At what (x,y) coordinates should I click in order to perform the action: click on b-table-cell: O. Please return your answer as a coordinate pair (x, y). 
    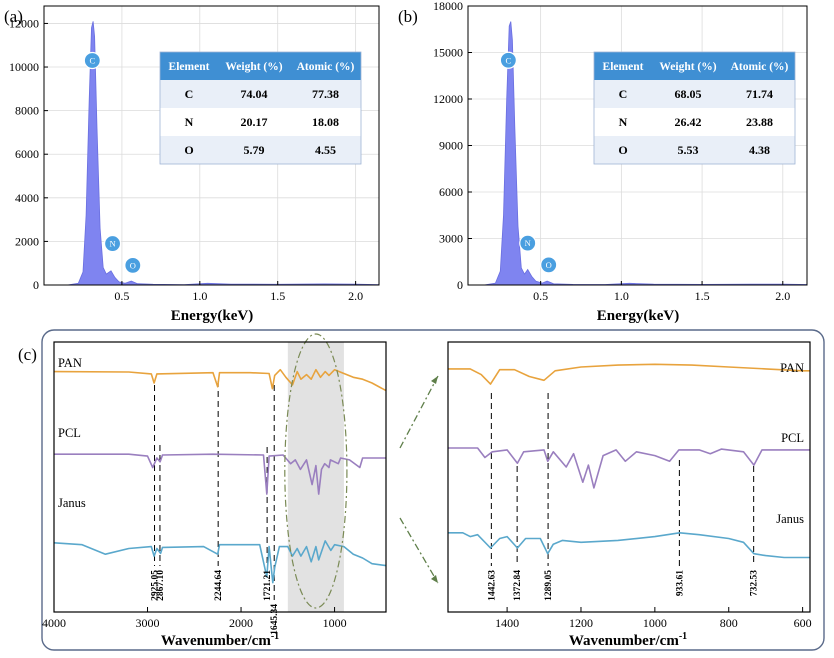
    Looking at the image, I should click on (622, 150).